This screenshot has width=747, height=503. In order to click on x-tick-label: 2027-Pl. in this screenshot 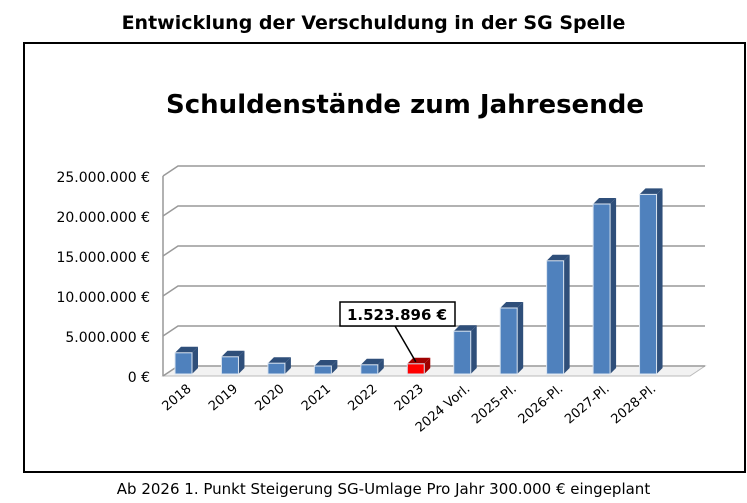, I will do `click(587, 405)`.